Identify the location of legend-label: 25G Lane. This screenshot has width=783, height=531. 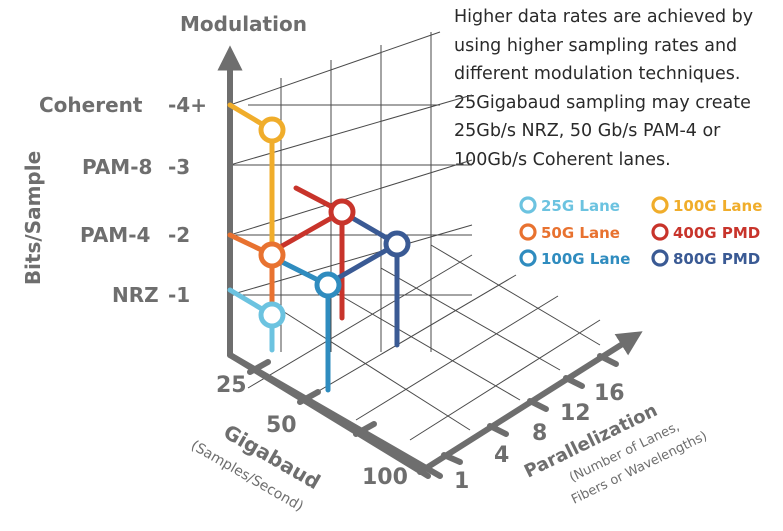
(580, 206).